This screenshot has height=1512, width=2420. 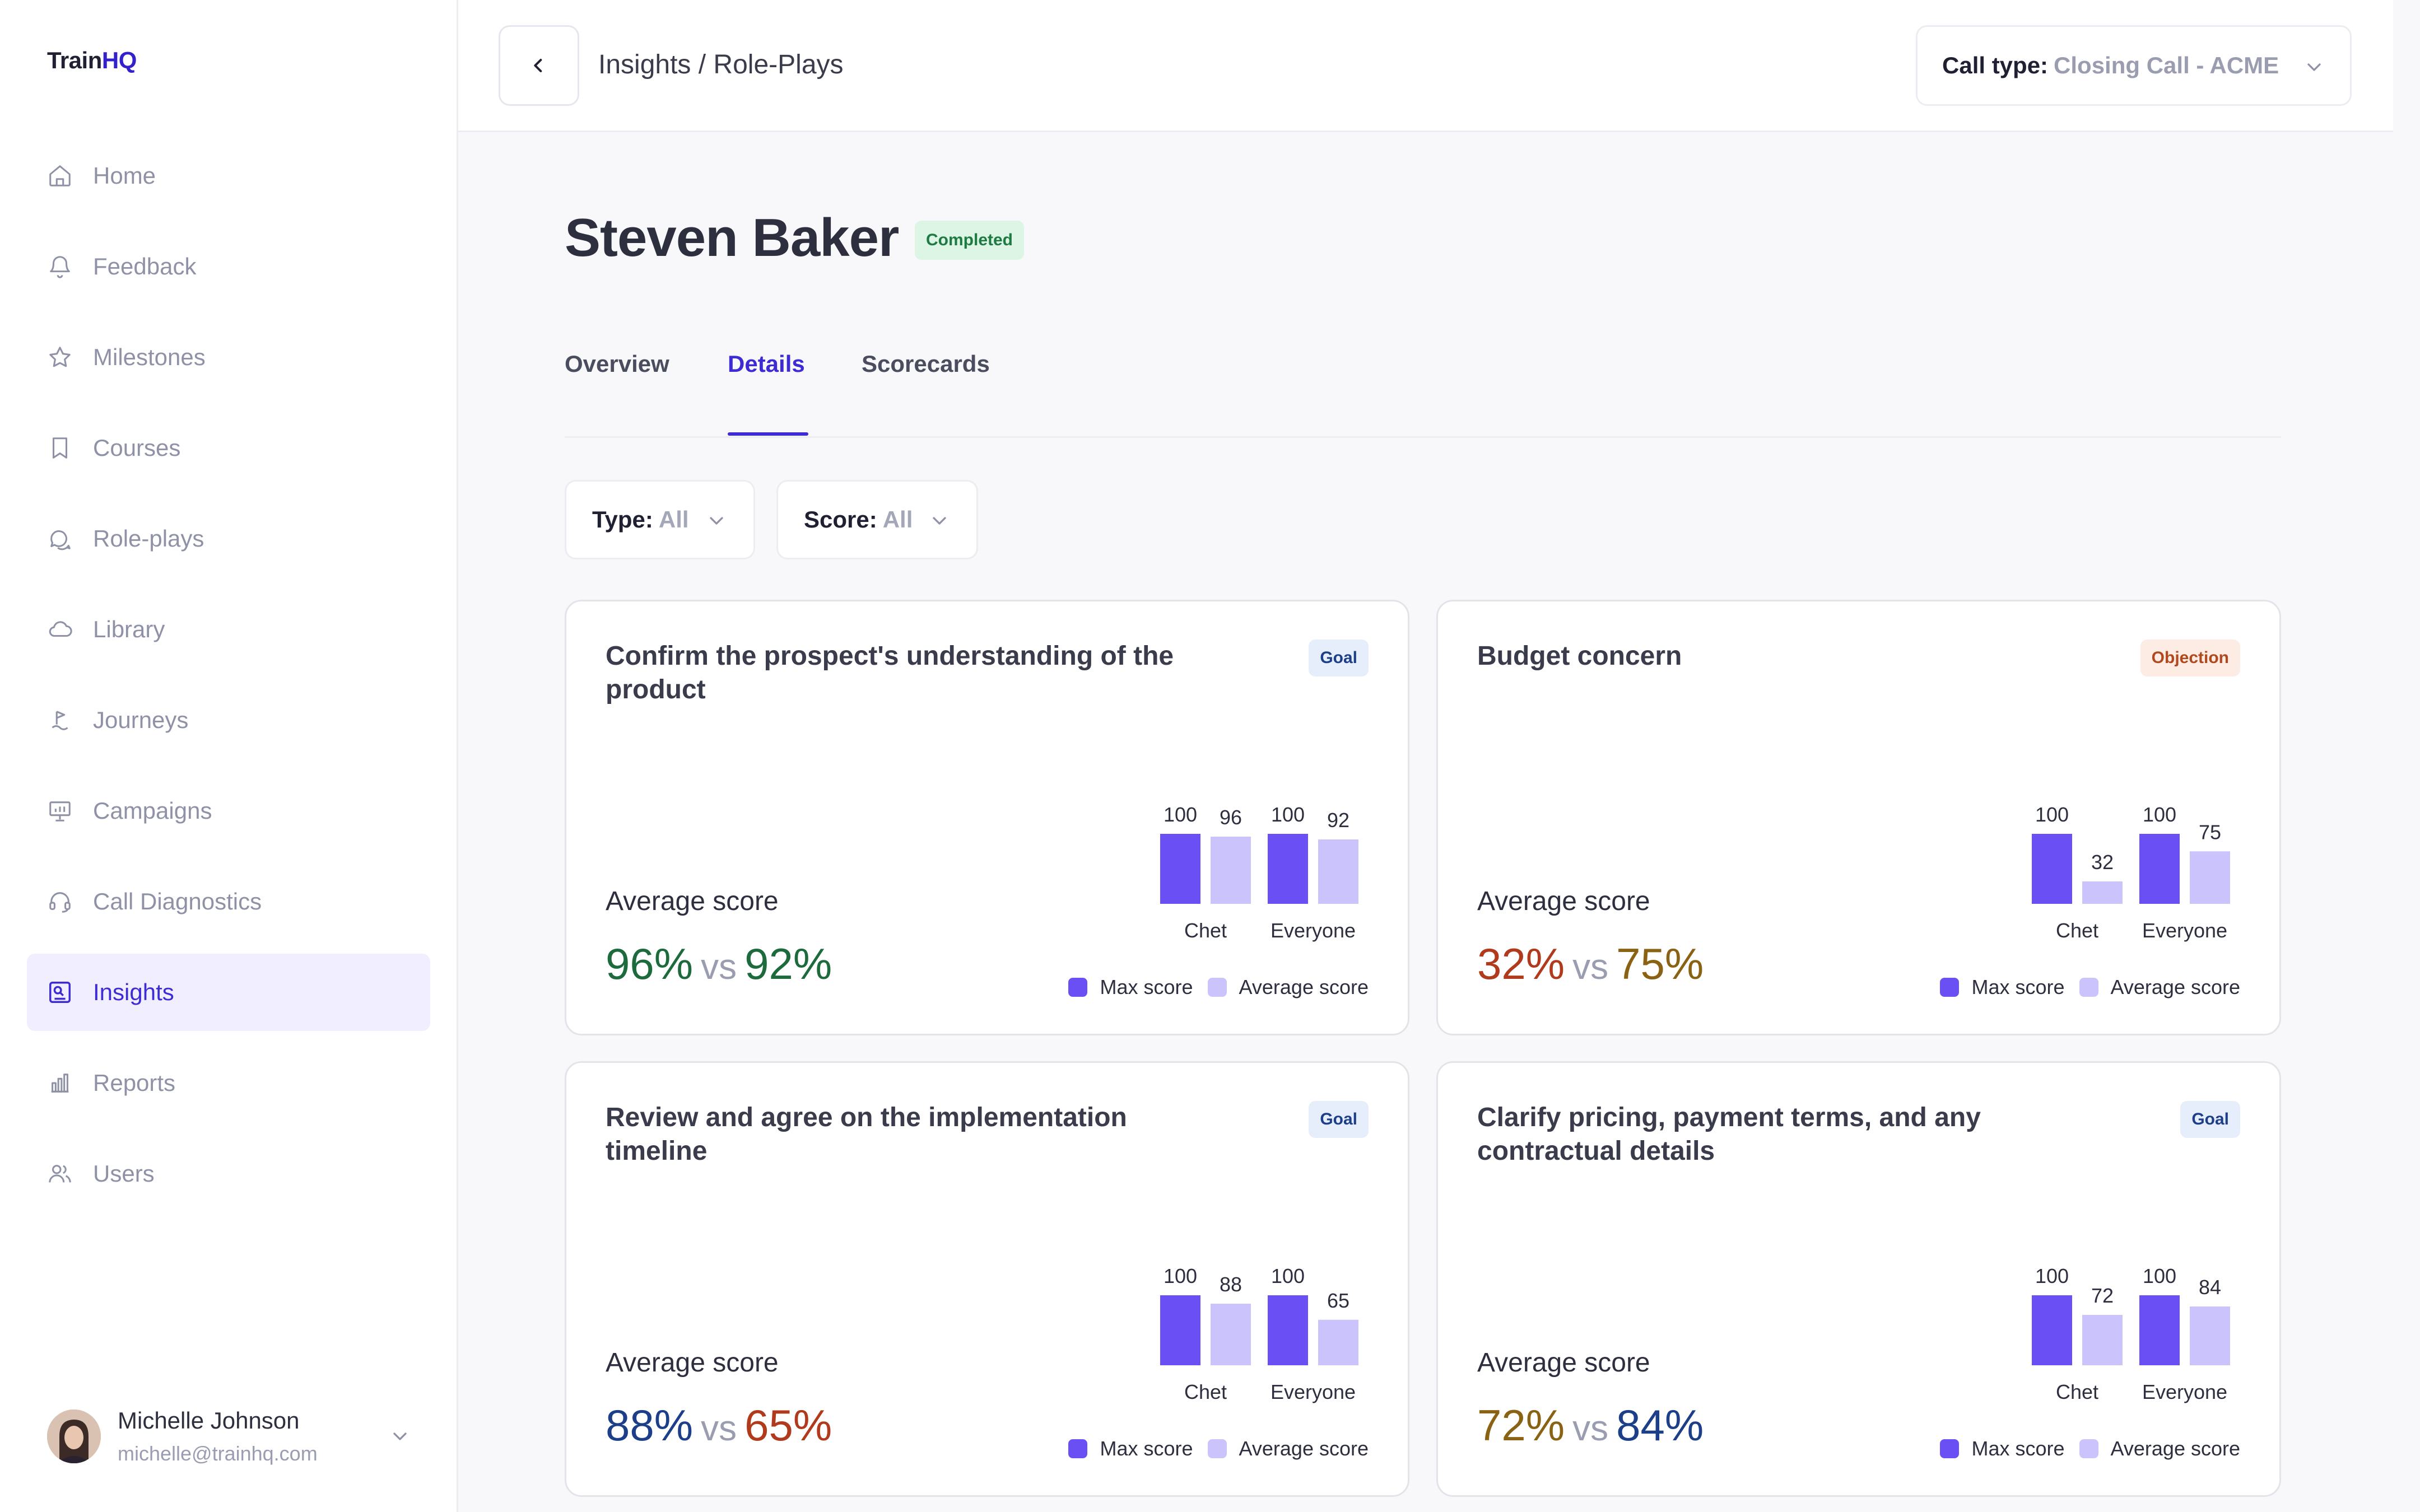 I want to click on sidebar-item-role-plays: Role-plays, so click(x=229, y=539).